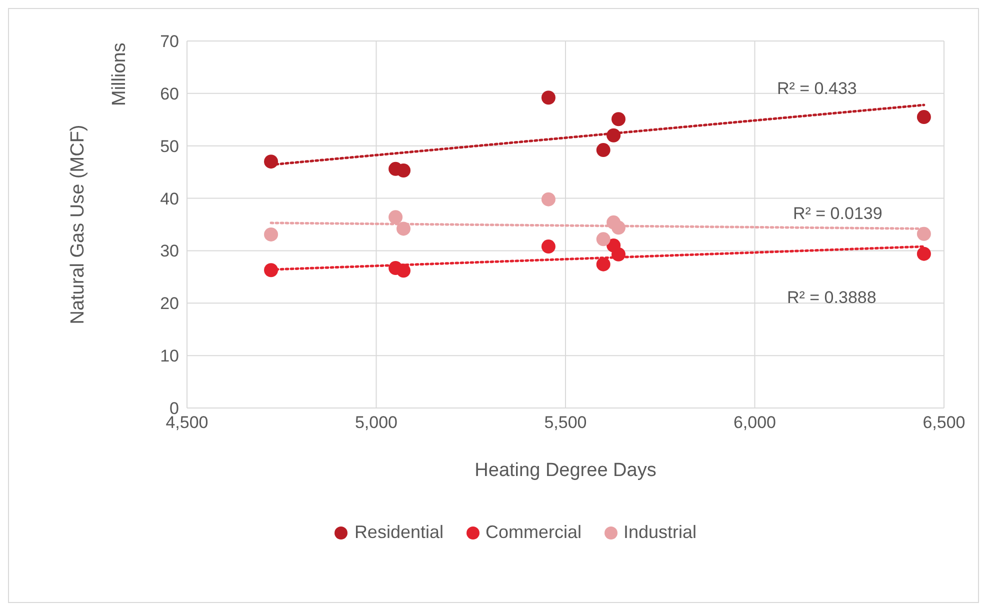 The width and height of the screenshot is (987, 611). What do you see at coordinates (533, 532) in the screenshot?
I see `legend-label: Commercial` at bounding box center [533, 532].